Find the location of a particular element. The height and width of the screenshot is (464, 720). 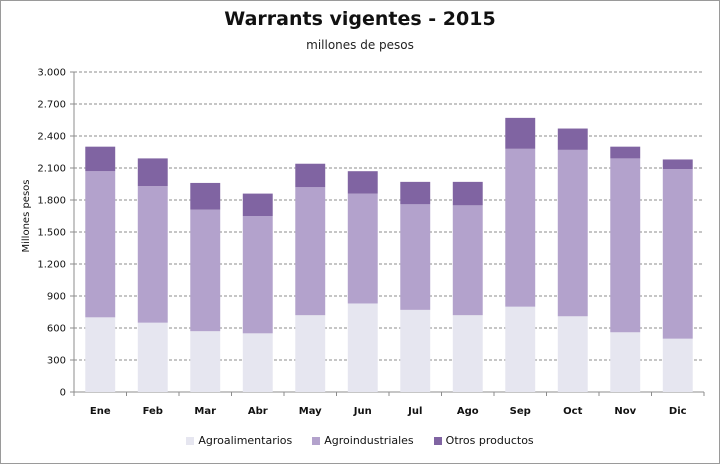

y-tick-label: 3.000 is located at coordinates (51, 73).